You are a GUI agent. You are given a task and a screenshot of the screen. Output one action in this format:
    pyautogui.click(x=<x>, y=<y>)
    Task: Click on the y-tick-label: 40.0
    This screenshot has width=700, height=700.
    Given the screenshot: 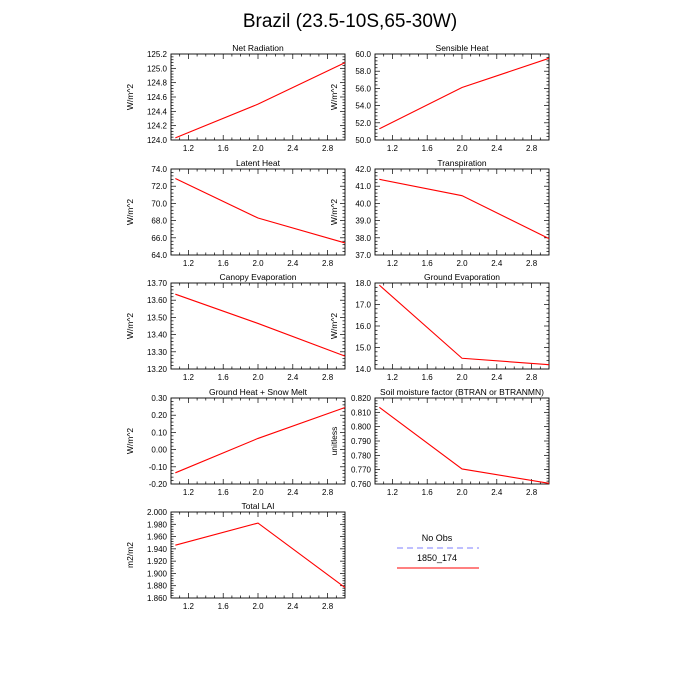 What is the action you would take?
    pyautogui.click(x=363, y=203)
    